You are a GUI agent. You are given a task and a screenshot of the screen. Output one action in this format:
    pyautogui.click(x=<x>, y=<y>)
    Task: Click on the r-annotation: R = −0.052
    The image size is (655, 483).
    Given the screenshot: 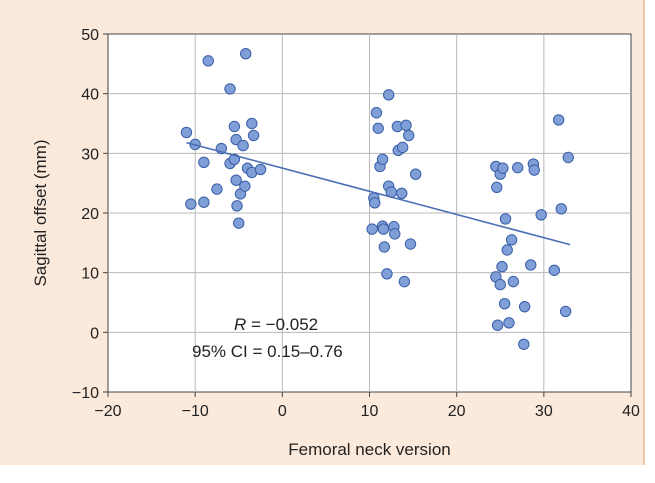 What is the action you would take?
    pyautogui.click(x=276, y=324)
    